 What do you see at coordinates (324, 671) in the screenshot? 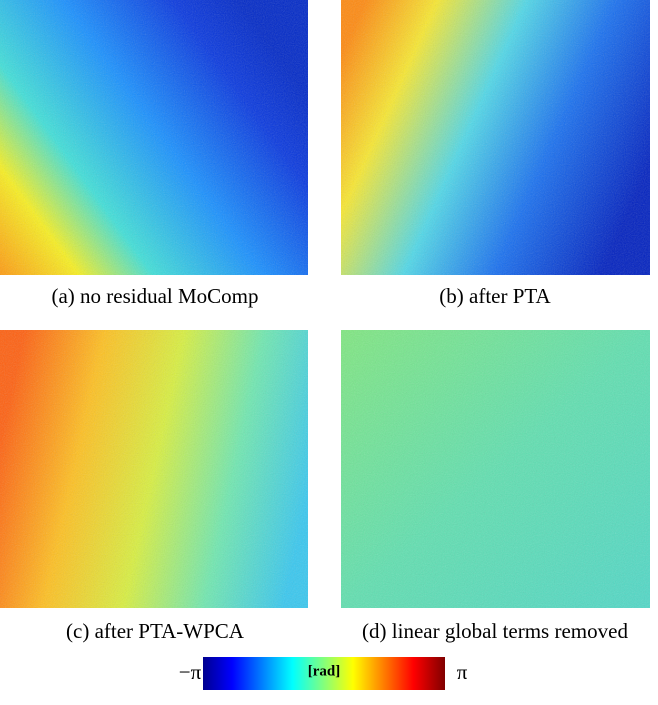
I see `colorbar-unit: [rad]` at bounding box center [324, 671].